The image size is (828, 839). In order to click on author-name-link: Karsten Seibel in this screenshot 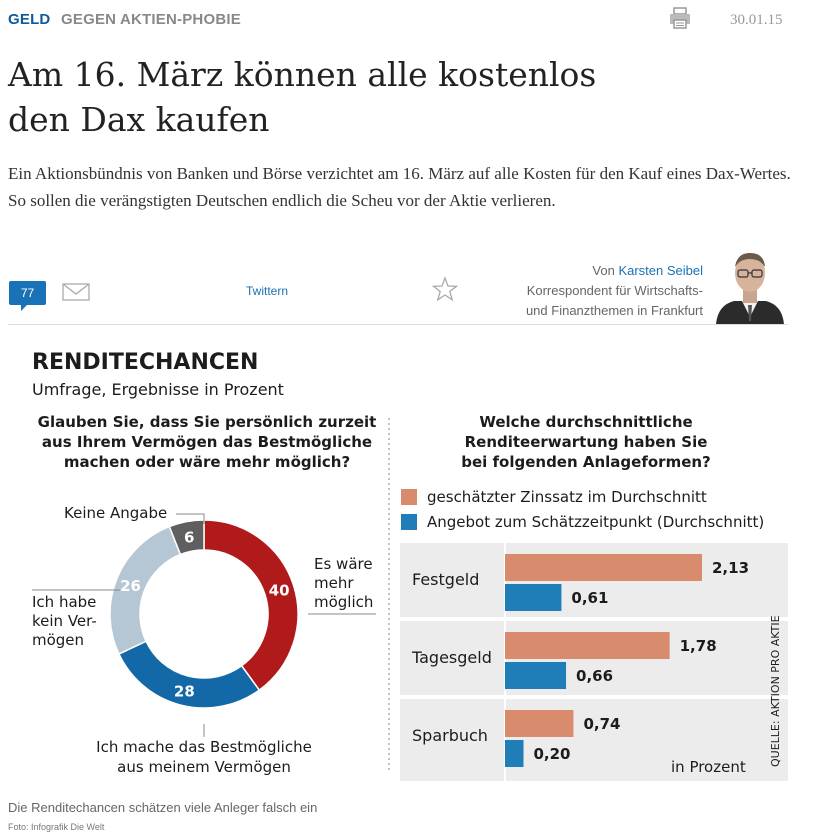, I will do `click(660, 270)`.